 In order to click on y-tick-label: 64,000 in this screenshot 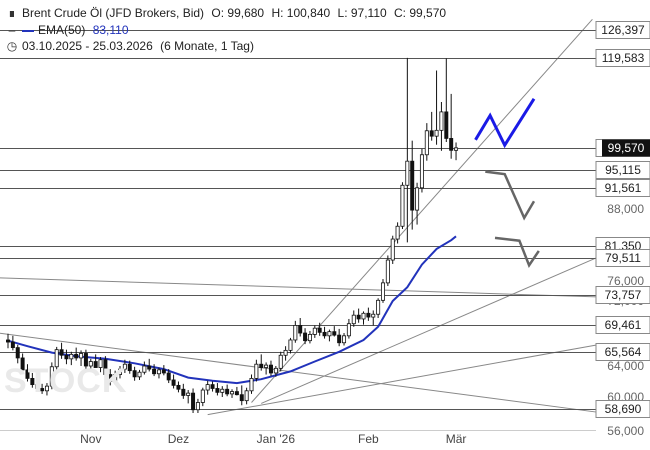, I will do `click(625, 366)`.